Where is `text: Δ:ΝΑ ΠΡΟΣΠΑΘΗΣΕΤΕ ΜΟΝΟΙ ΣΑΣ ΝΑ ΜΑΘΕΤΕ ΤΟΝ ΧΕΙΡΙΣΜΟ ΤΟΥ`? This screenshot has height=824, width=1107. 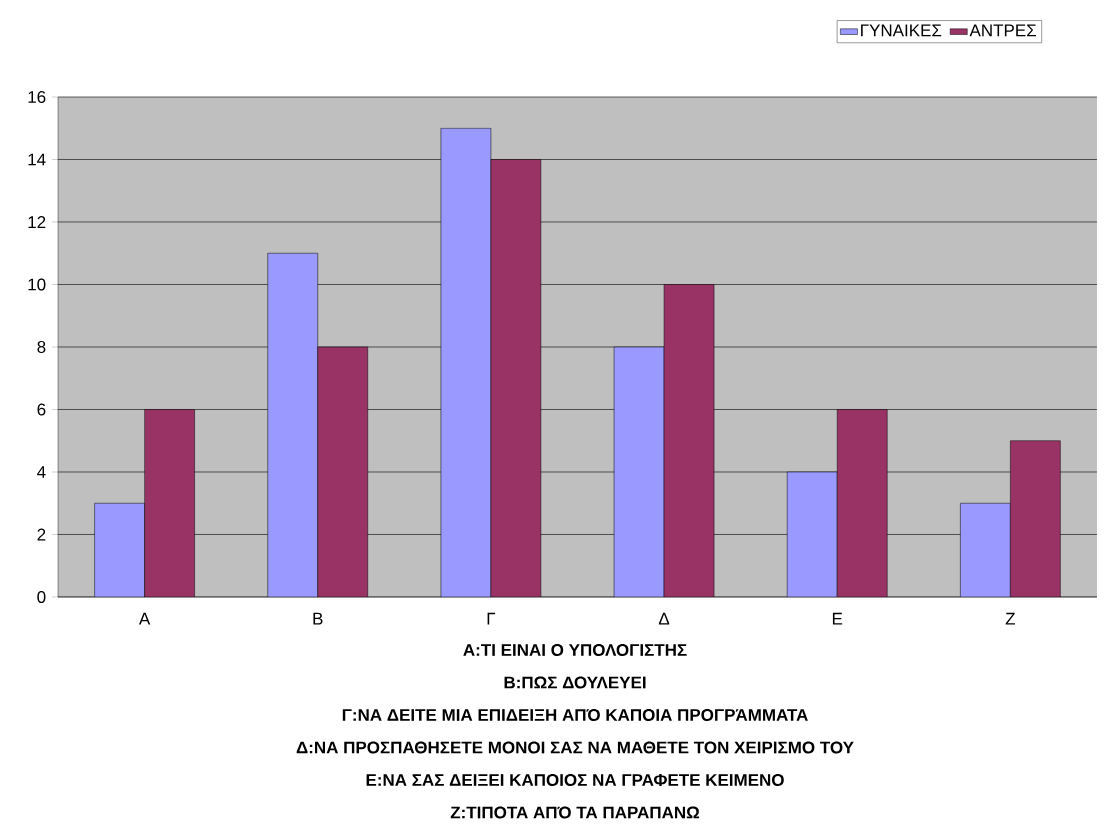
text: Δ:ΝΑ ΠΡΟΣΠΑΘΗΣΕΤΕ ΜΟΝΟΙ ΣΑΣ ΝΑ ΜΑΘΕΤΕ ΤΟΝ ΧΕΙΡΙΣΜΟ ΤΟΥ is located at coordinates (575, 747).